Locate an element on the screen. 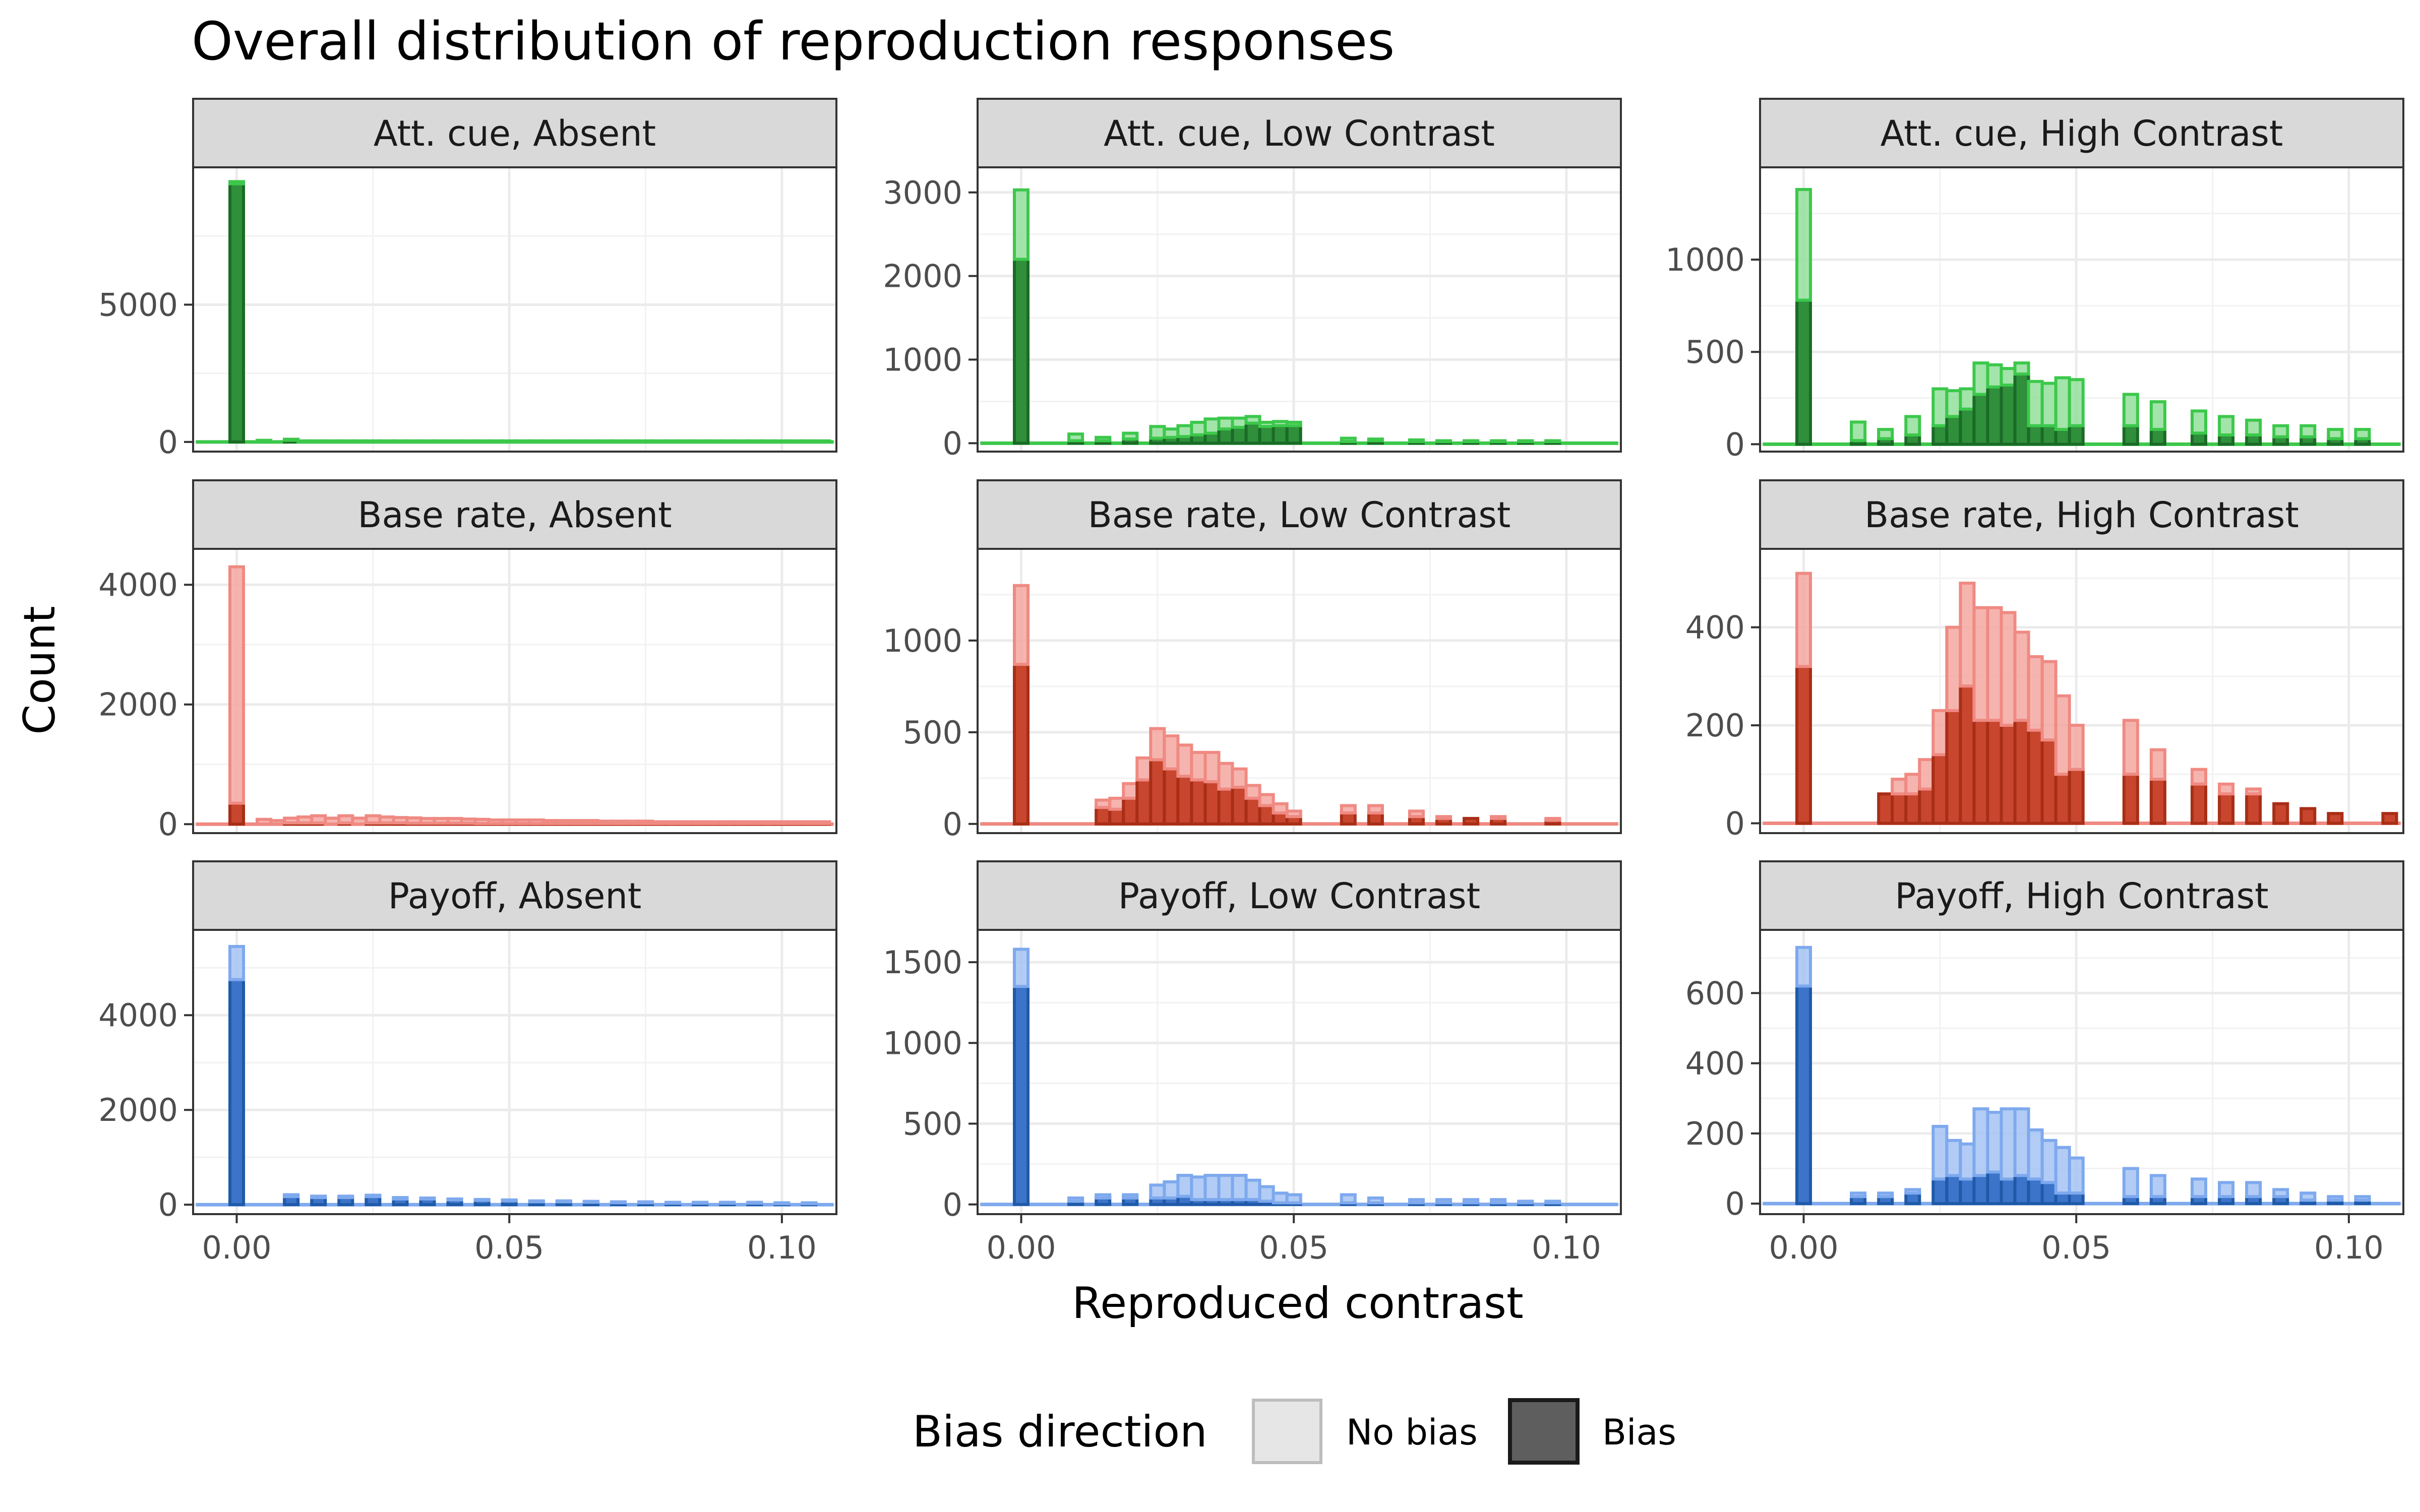 This screenshot has height=1512, width=2420. facet-strip-label: Base rate, High Contrast is located at coordinates (2081, 515).